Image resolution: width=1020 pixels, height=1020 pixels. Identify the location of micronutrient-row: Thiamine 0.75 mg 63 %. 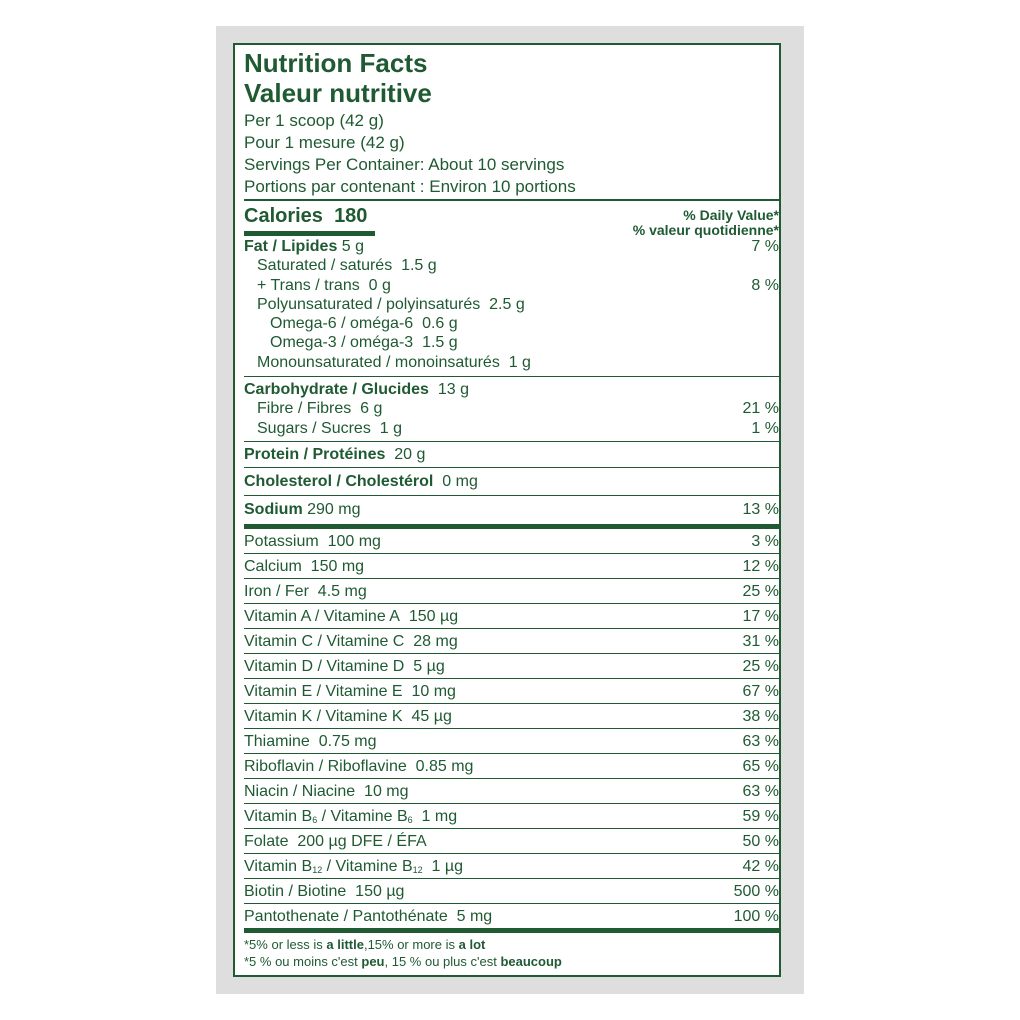
(511, 741).